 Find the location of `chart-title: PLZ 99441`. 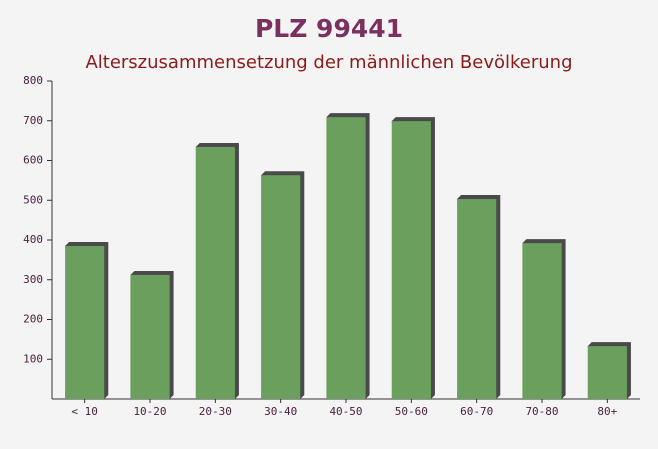

chart-title: PLZ 99441 is located at coordinates (329, 28).